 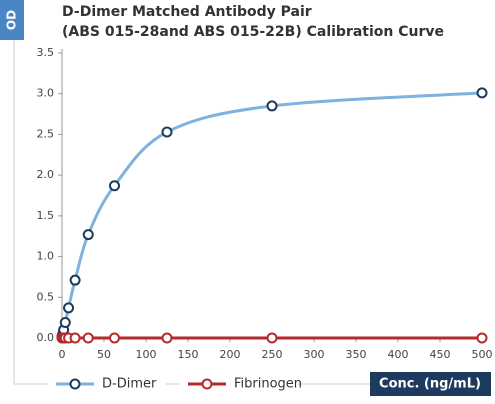 I want to click on x-tick-label: 350, so click(x=356, y=354).